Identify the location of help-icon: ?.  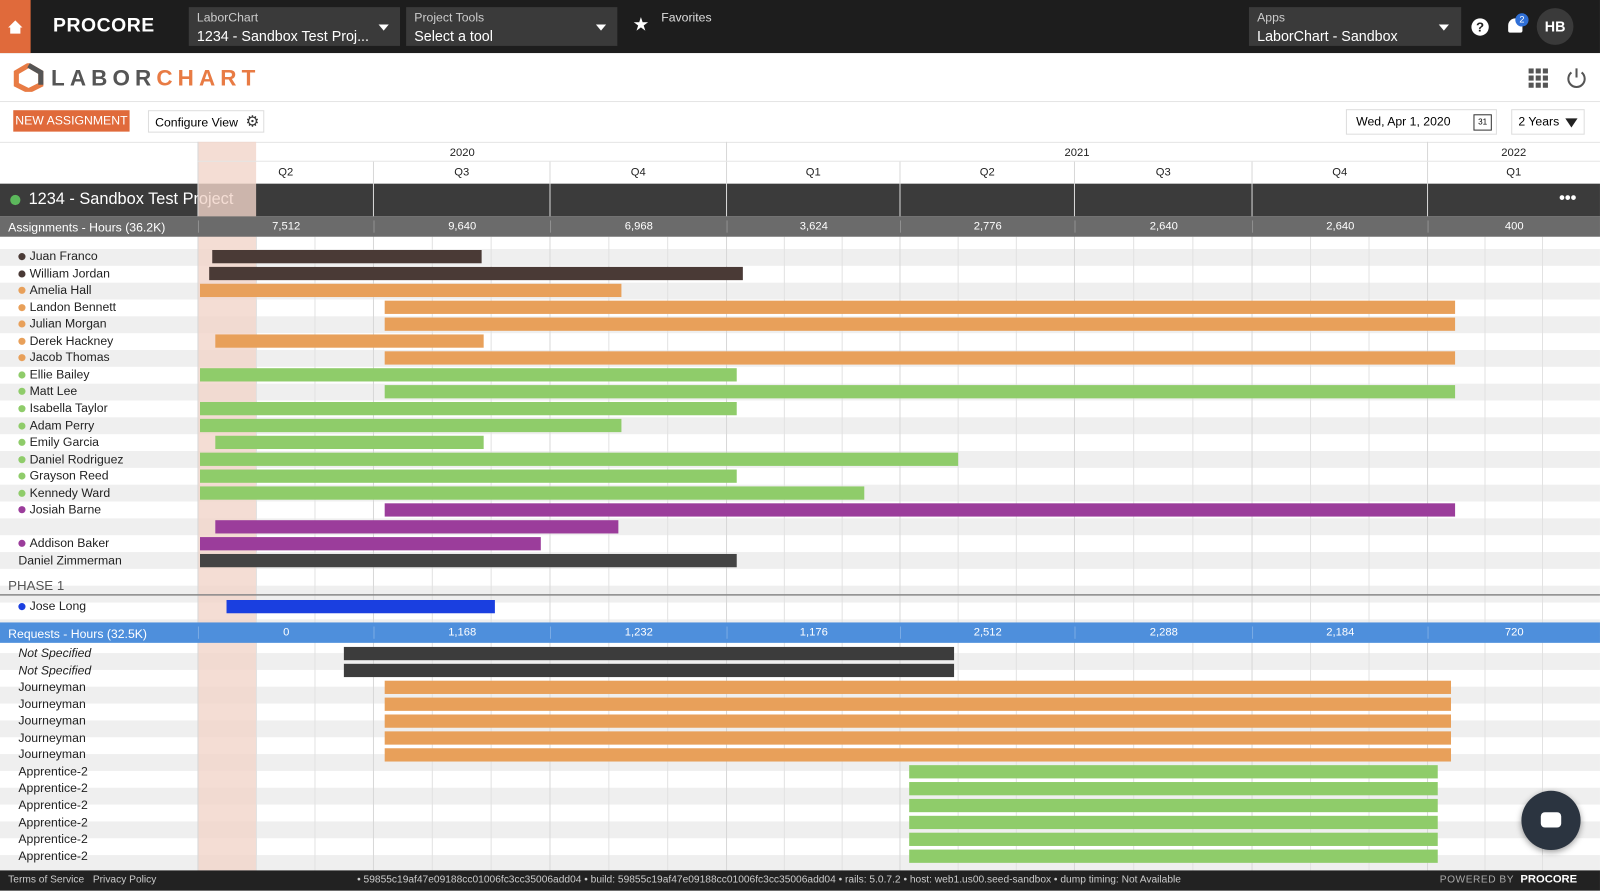
(1480, 27).